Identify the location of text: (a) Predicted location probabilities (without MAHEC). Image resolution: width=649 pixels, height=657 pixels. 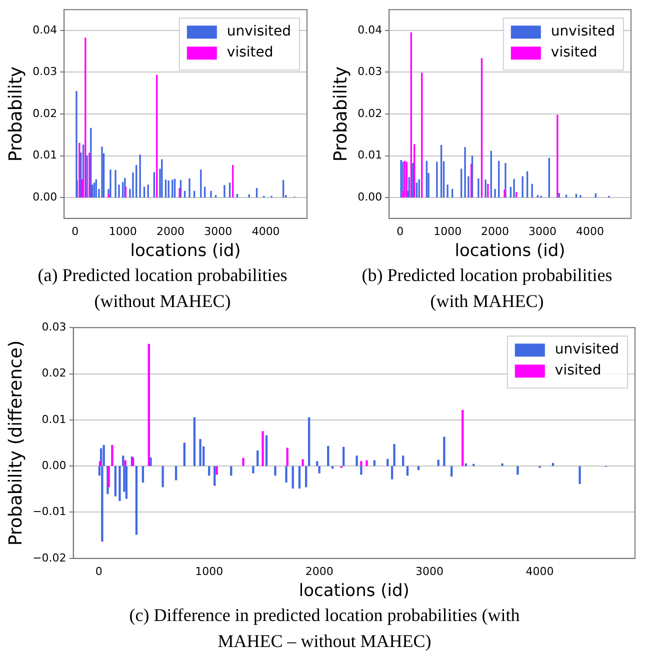
(162, 288).